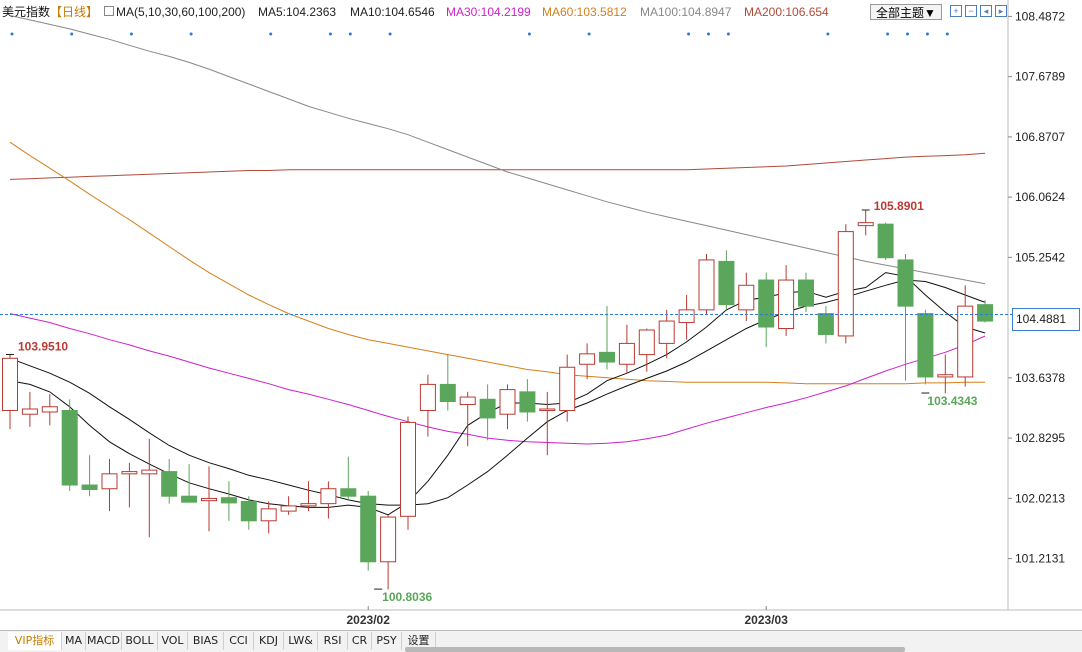  Describe the element at coordinates (786, 12) in the screenshot. I see `ma200-value: MA200:106.654` at that location.